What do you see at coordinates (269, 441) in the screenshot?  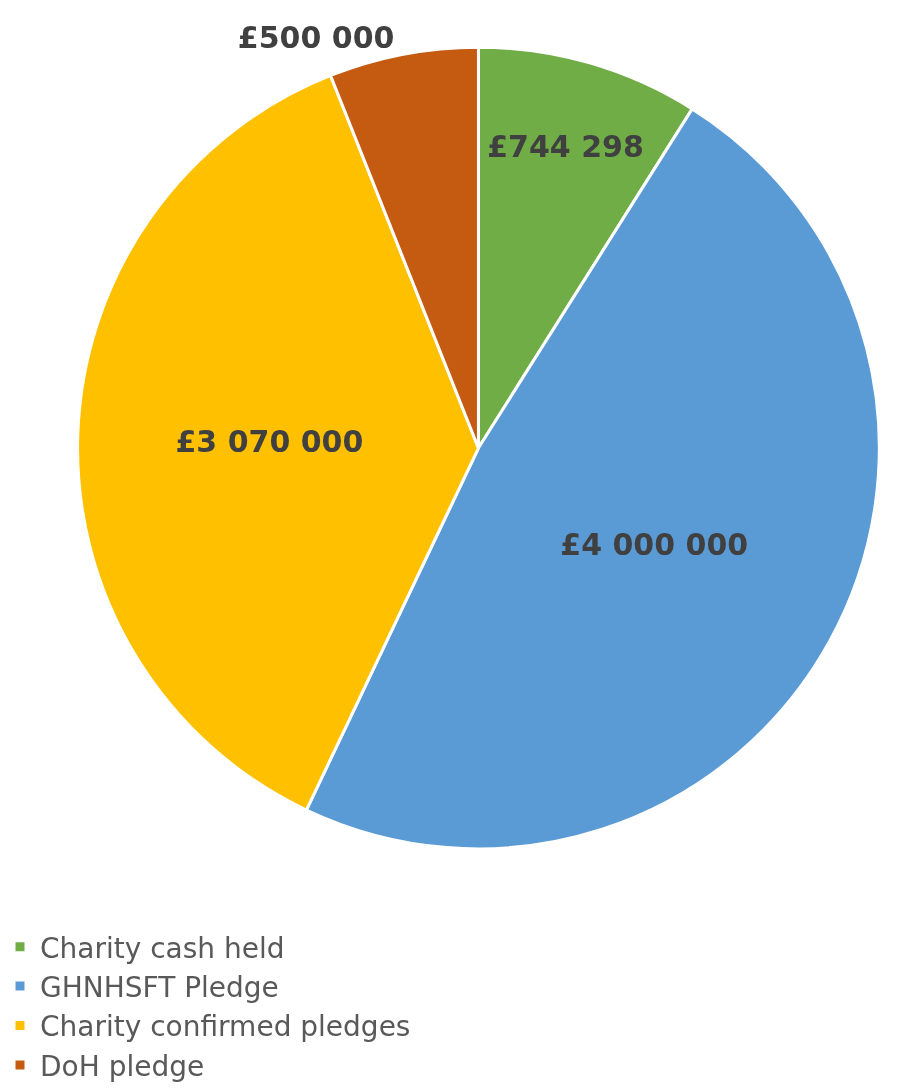 I see `data-label: £3 070 000` at bounding box center [269, 441].